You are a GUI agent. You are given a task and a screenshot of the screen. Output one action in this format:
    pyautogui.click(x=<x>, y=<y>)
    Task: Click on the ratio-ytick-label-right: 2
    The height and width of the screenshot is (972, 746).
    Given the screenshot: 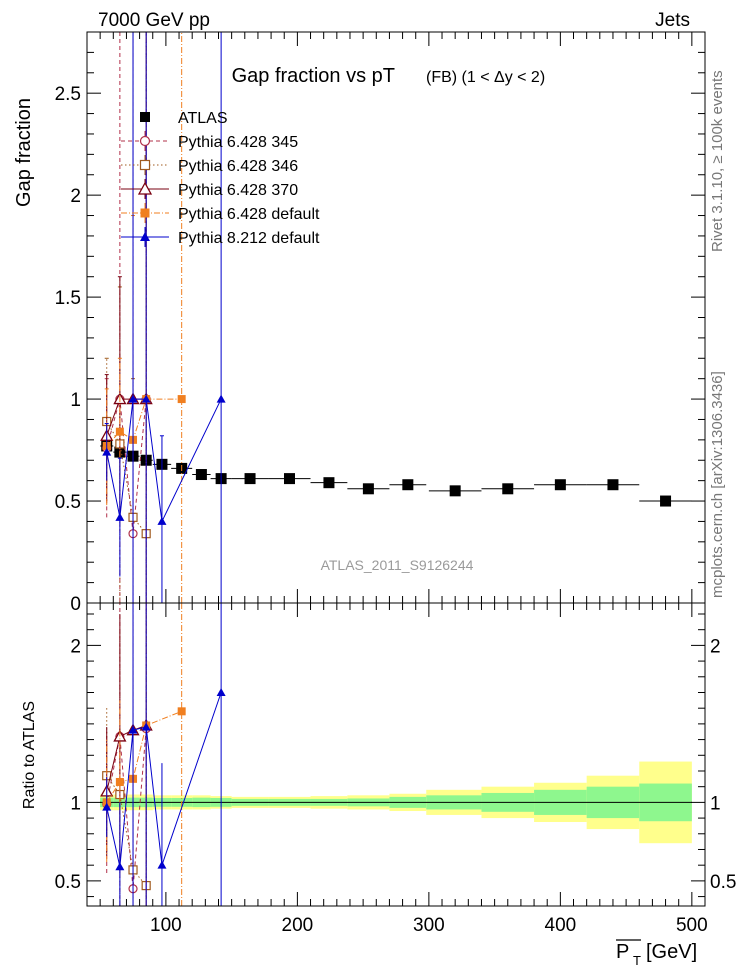 What is the action you would take?
    pyautogui.click(x=715, y=646)
    